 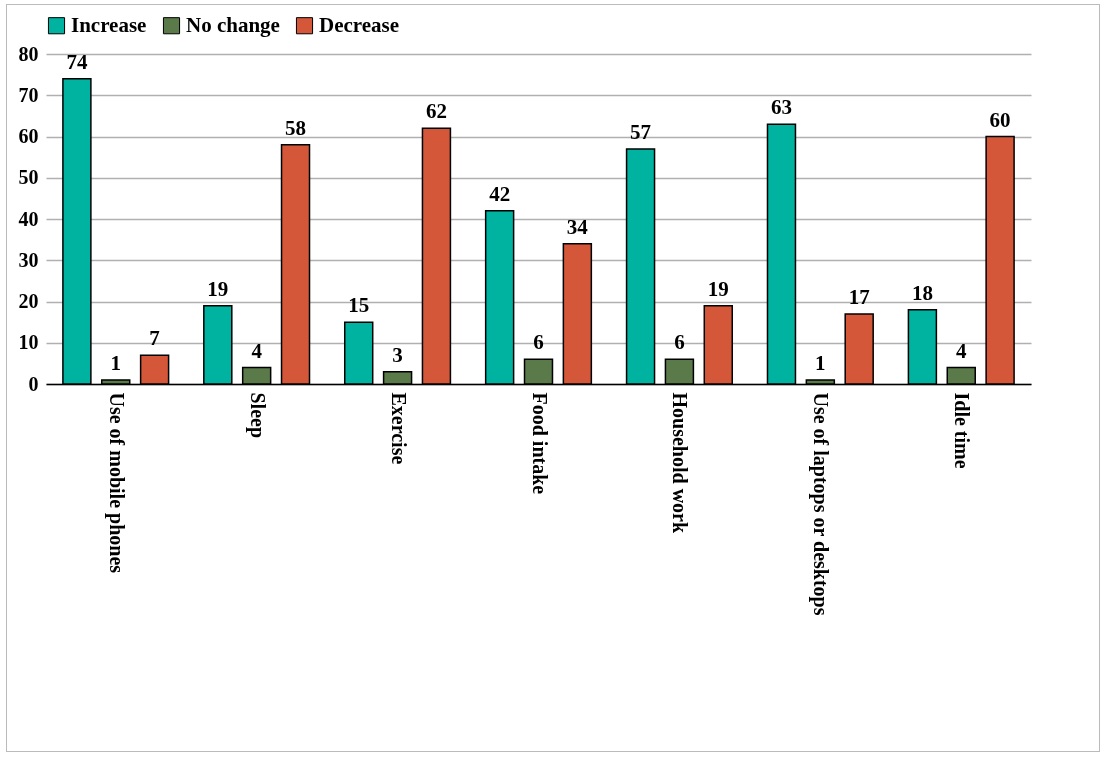 I want to click on x-tick-label: Use of laptops or desktops, so click(x=821, y=504).